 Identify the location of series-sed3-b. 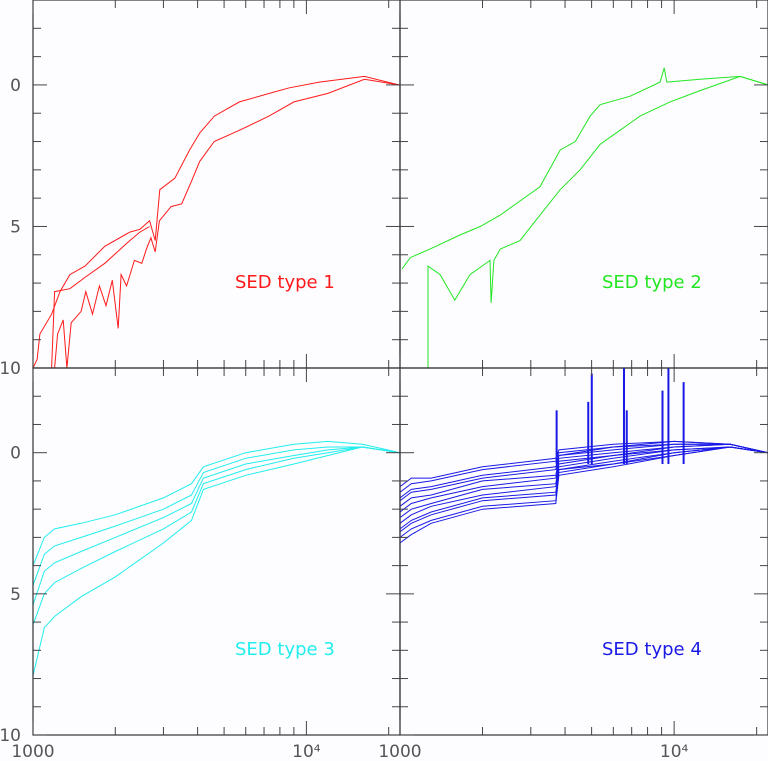
(216, 516).